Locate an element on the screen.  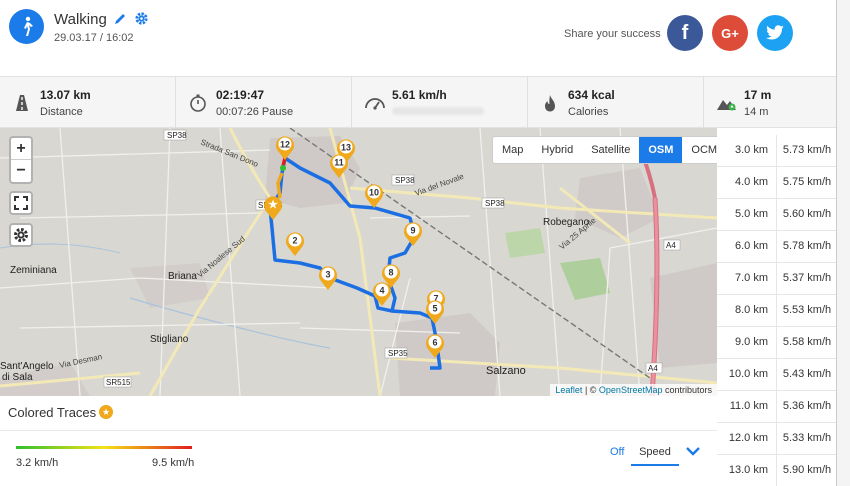
speedometer-icon is located at coordinates (374, 103).